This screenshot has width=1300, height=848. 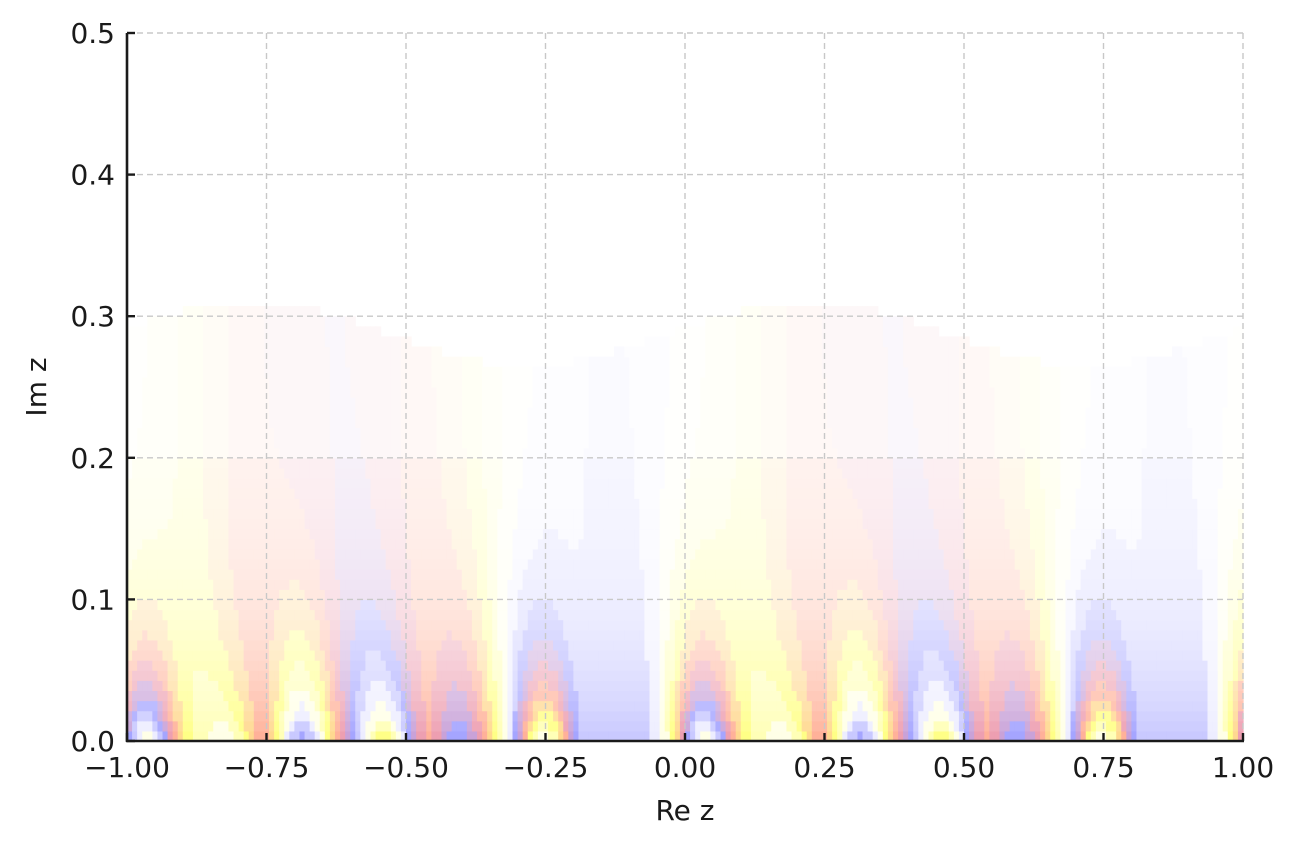 What do you see at coordinates (1103, 767) in the screenshot?
I see `x-tick-label: 0.75` at bounding box center [1103, 767].